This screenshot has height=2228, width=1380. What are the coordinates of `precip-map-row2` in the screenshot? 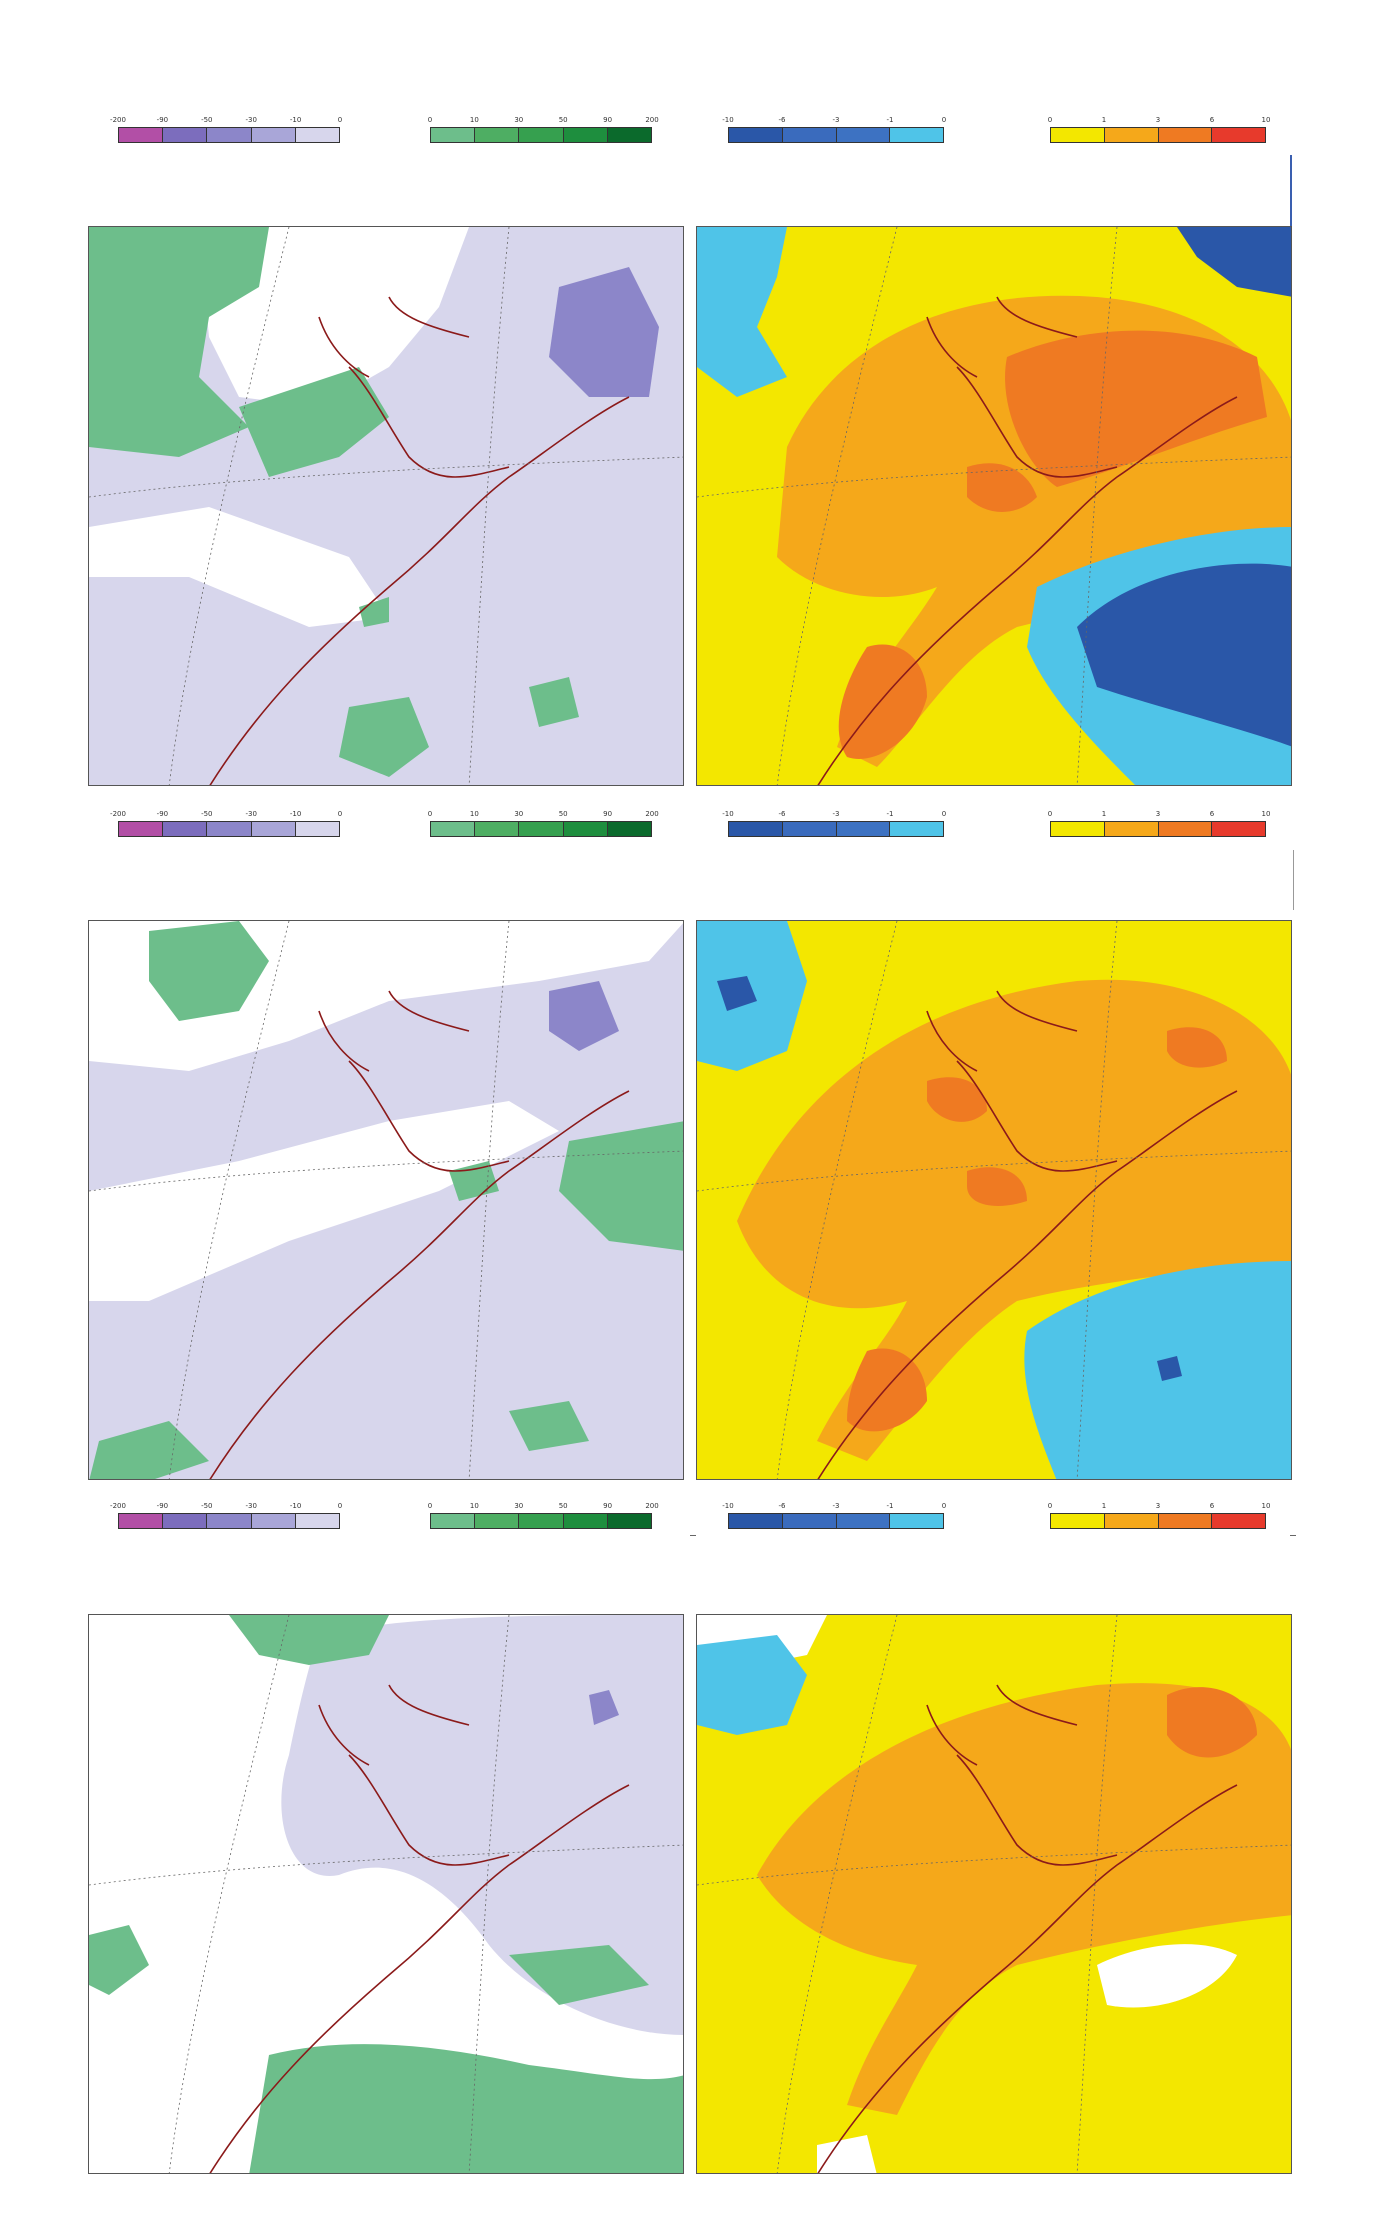 It's located at (386, 1200).